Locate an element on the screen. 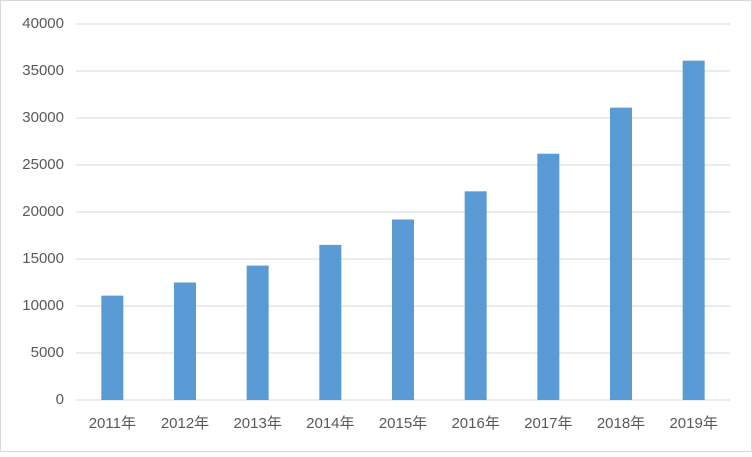  x-tick-label: 2013年 is located at coordinates (257, 423).